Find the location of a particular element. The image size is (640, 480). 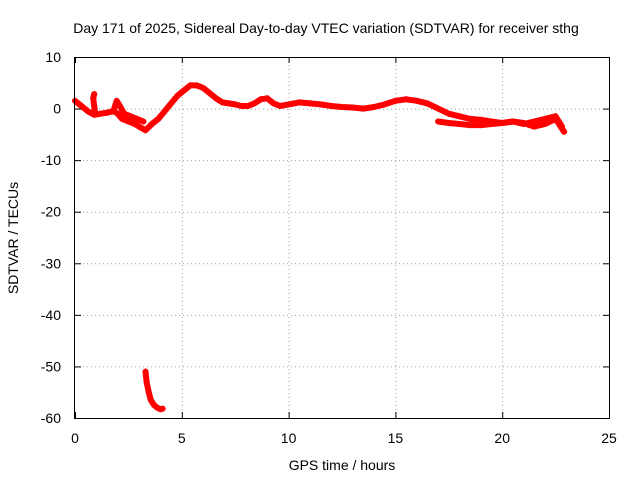

y-tick-label: -10 is located at coordinates (51, 160).